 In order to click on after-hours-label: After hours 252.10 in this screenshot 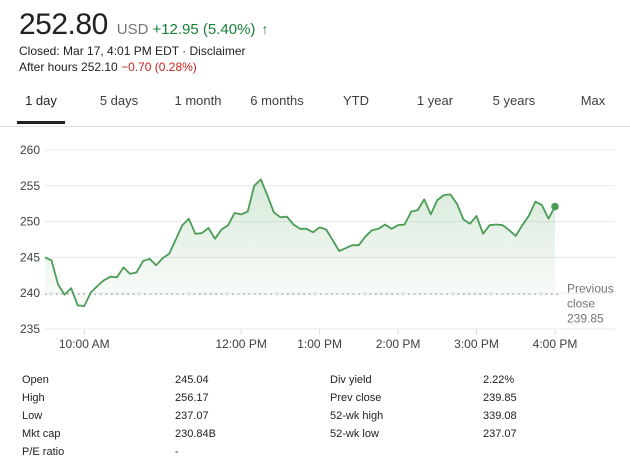, I will do `click(68, 67)`.